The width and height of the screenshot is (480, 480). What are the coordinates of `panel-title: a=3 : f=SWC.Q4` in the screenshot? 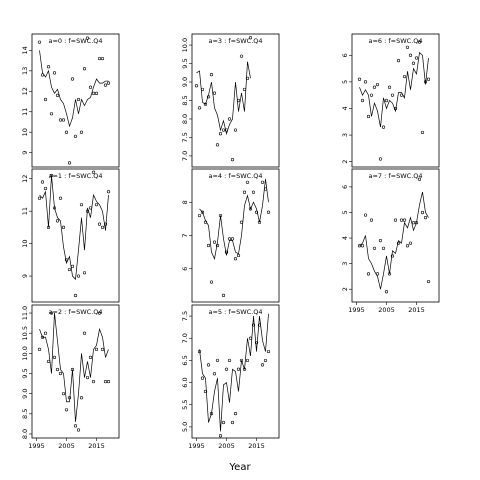 It's located at (235, 41).